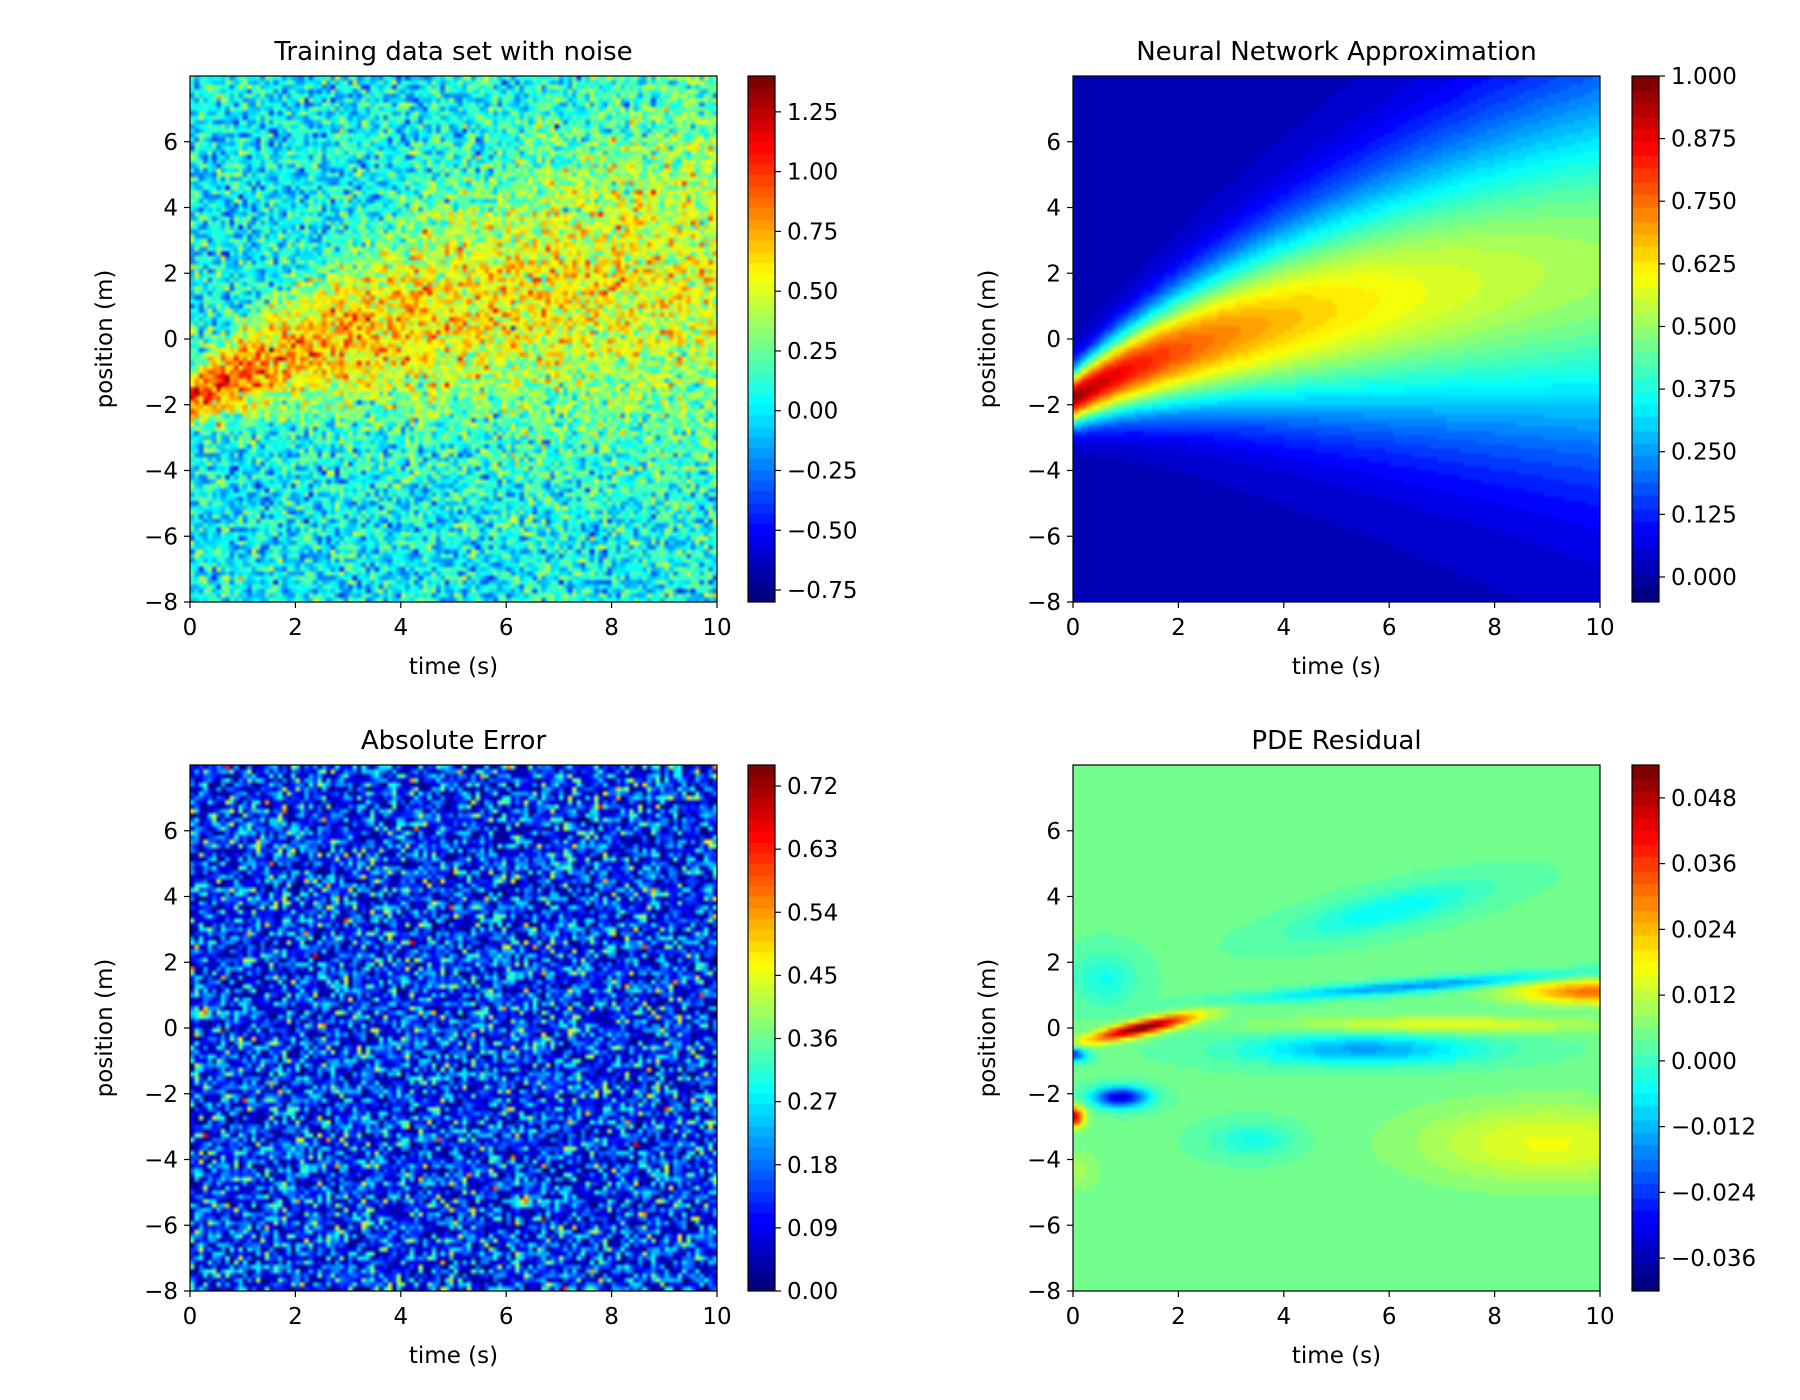  What do you see at coordinates (812, 352) in the screenshot?
I see `colorbar-tick-label: 0.25` at bounding box center [812, 352].